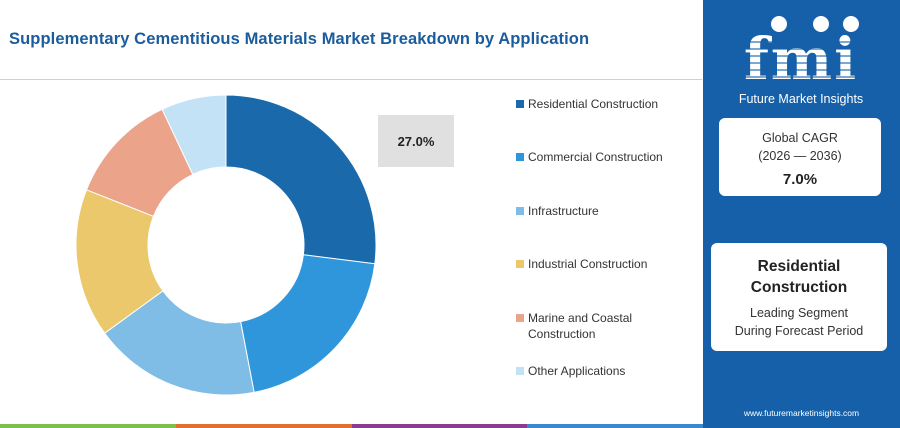 This screenshot has width=900, height=428. I want to click on legend-item: Marine and Coastal Construction, so click(597, 326).